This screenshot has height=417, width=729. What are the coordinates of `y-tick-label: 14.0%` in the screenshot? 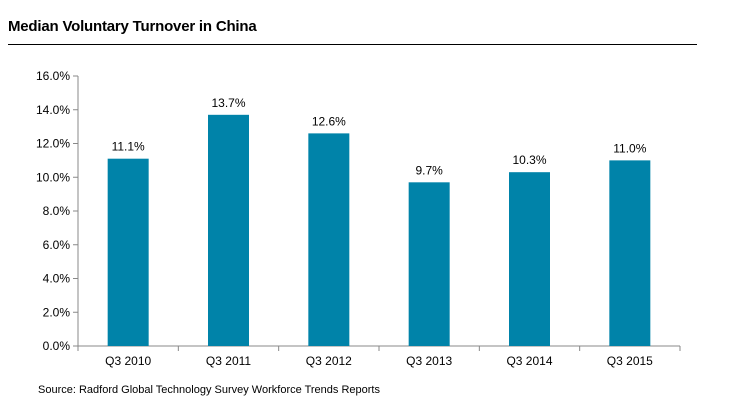 It's located at (53, 110).